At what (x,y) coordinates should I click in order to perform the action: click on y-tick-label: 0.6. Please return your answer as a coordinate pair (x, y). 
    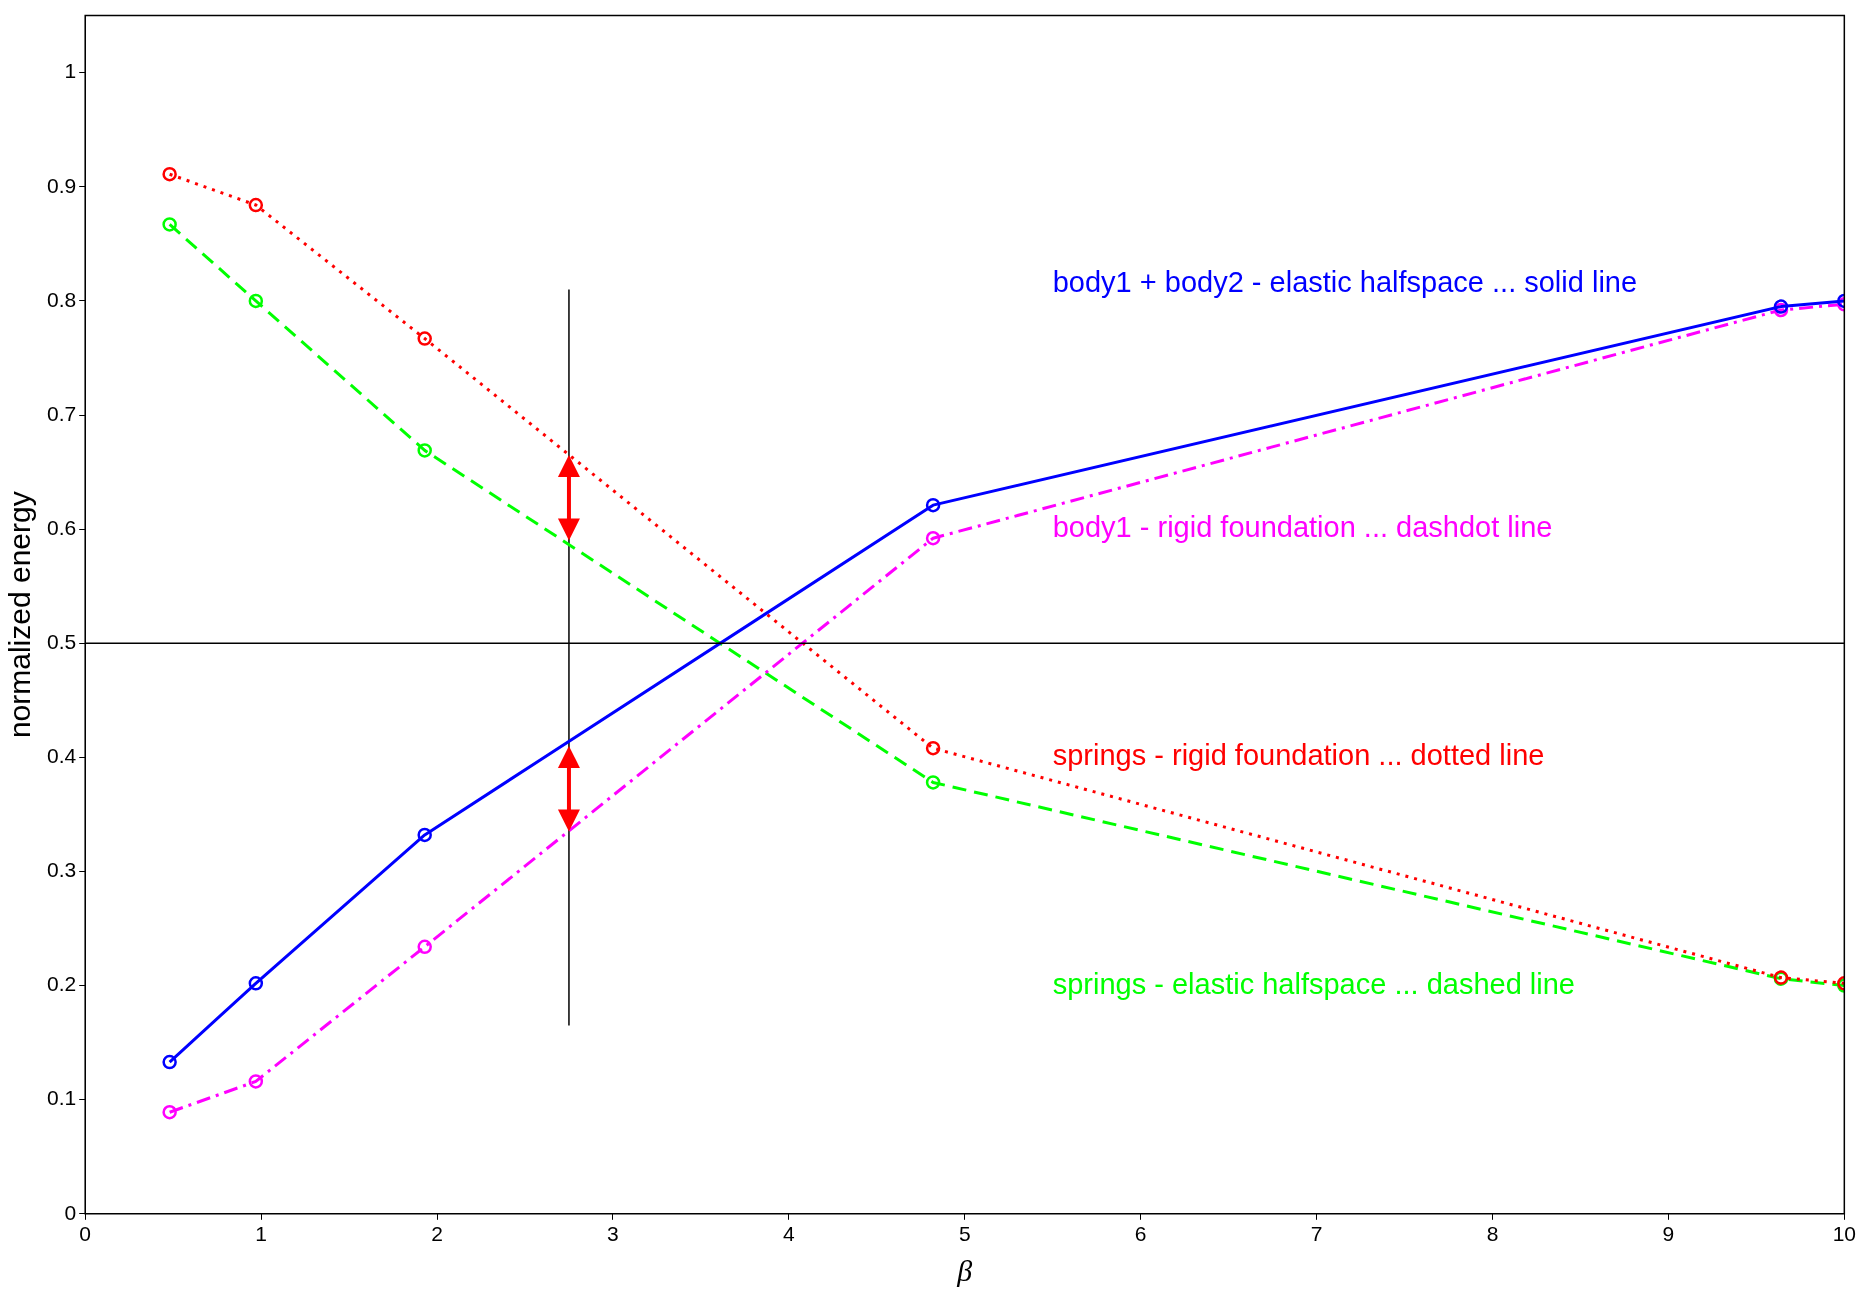
    Looking at the image, I should click on (61, 527).